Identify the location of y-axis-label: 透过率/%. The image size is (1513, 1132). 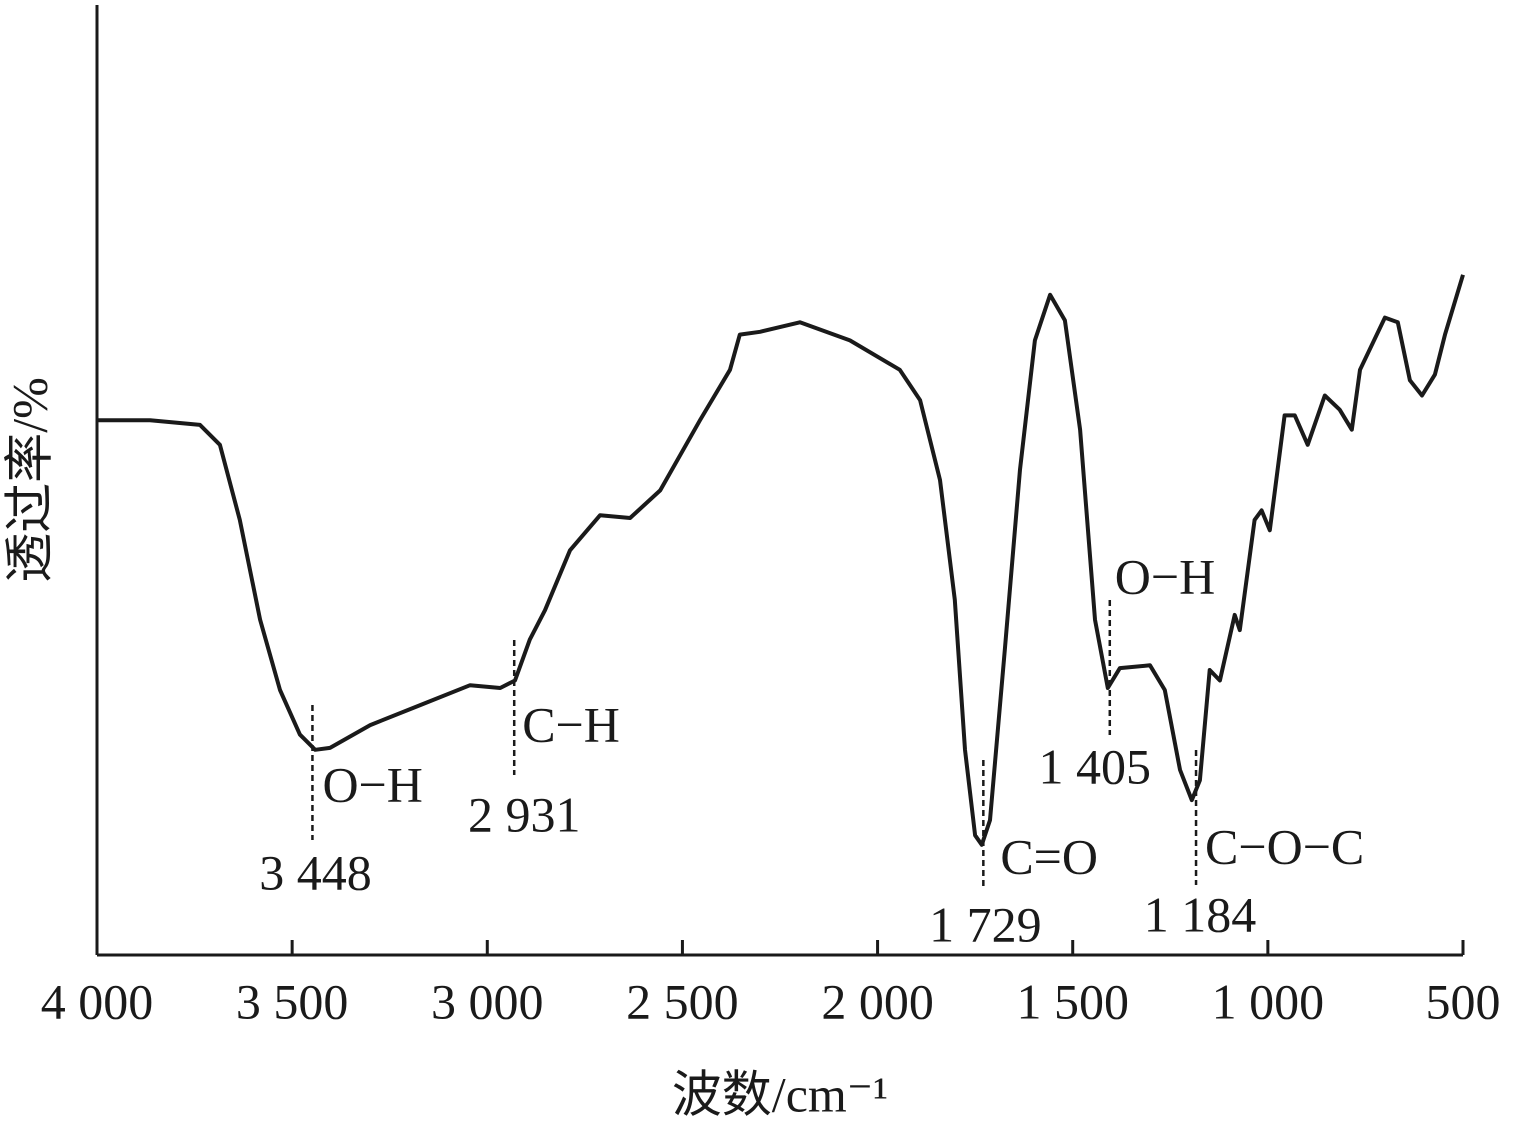
(29, 480).